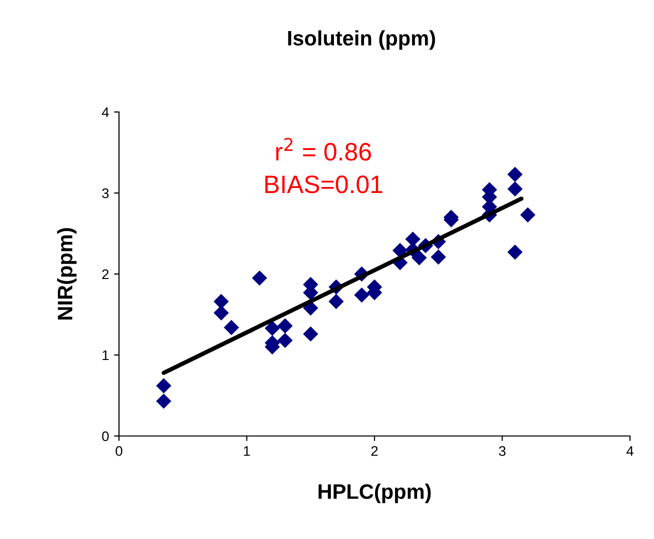 The height and width of the screenshot is (539, 654). I want to click on x-tick-label: 2, so click(374, 451).